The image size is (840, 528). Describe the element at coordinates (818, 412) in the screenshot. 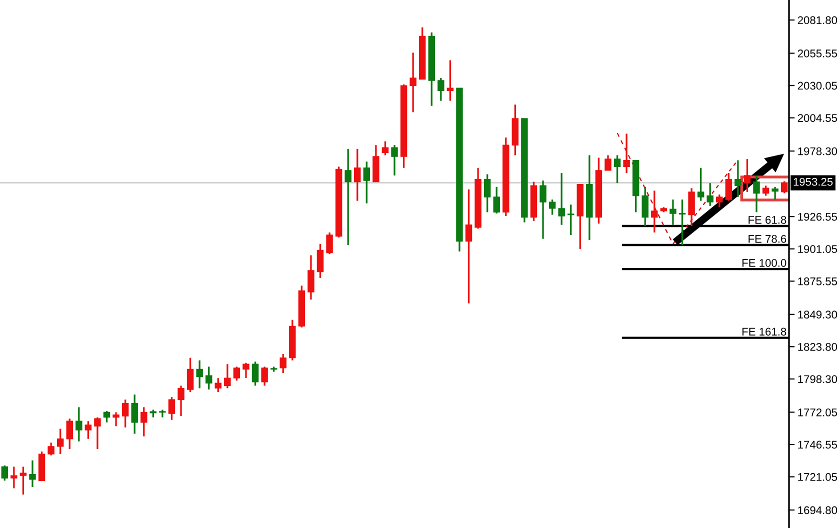

I see `y-tick-label: 1772.05` at that location.